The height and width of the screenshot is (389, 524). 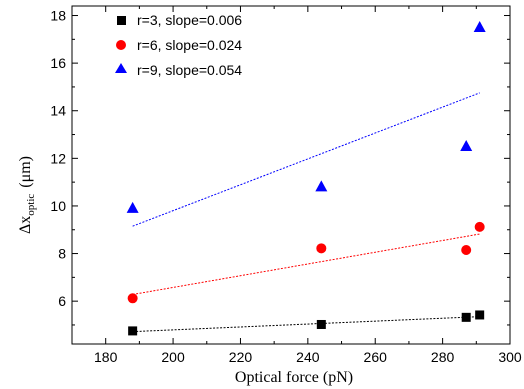 I want to click on x-tick-label: 240, so click(x=308, y=357).